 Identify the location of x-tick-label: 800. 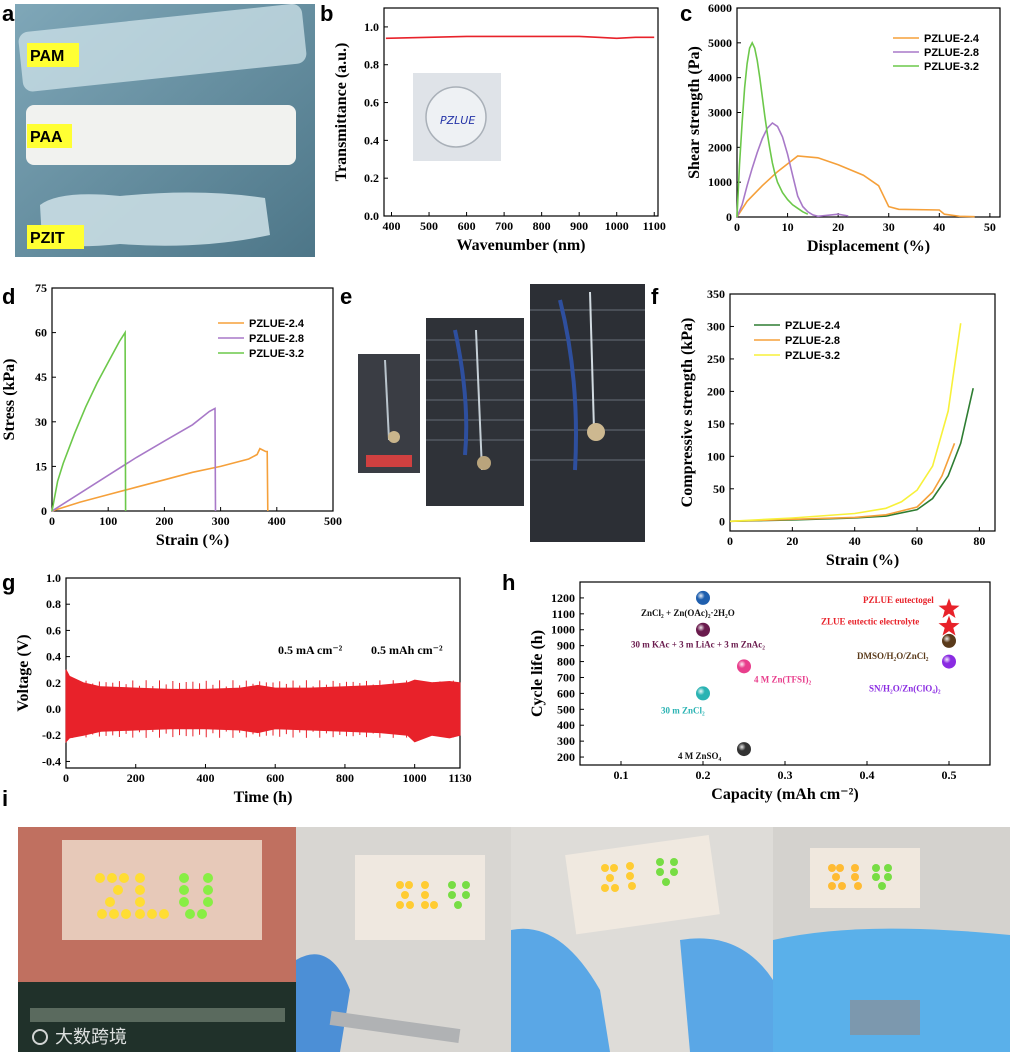
(345, 778).